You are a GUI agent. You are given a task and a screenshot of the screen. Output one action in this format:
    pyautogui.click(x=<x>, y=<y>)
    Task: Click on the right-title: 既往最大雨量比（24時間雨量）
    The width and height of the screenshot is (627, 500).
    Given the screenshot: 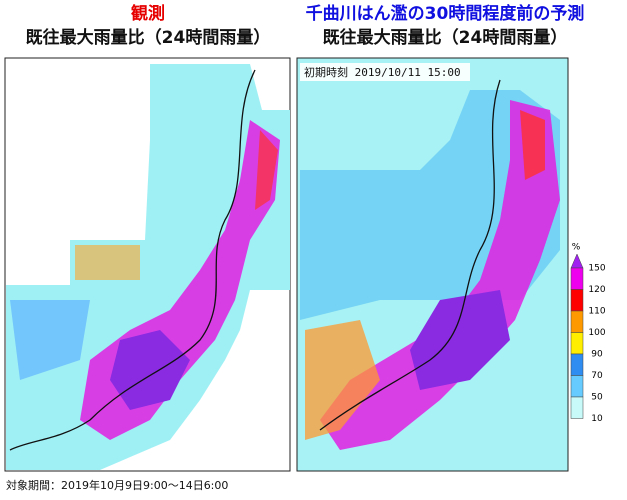 What is the action you would take?
    pyautogui.click(x=445, y=37)
    